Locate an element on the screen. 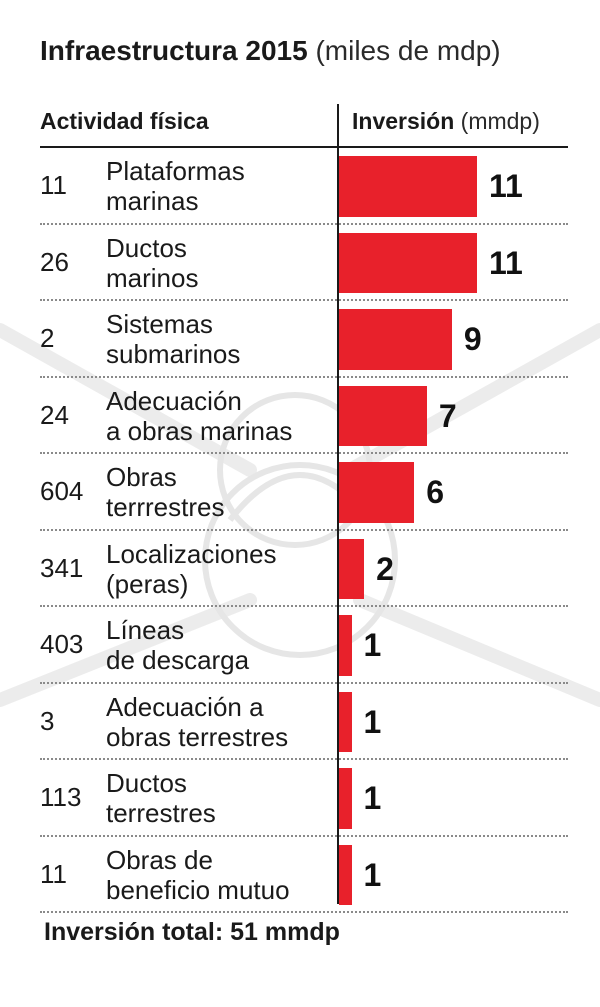 This screenshot has width=600, height=1007. chart-row: 3 Adecuación a obras terrestres 1 is located at coordinates (300, 722).